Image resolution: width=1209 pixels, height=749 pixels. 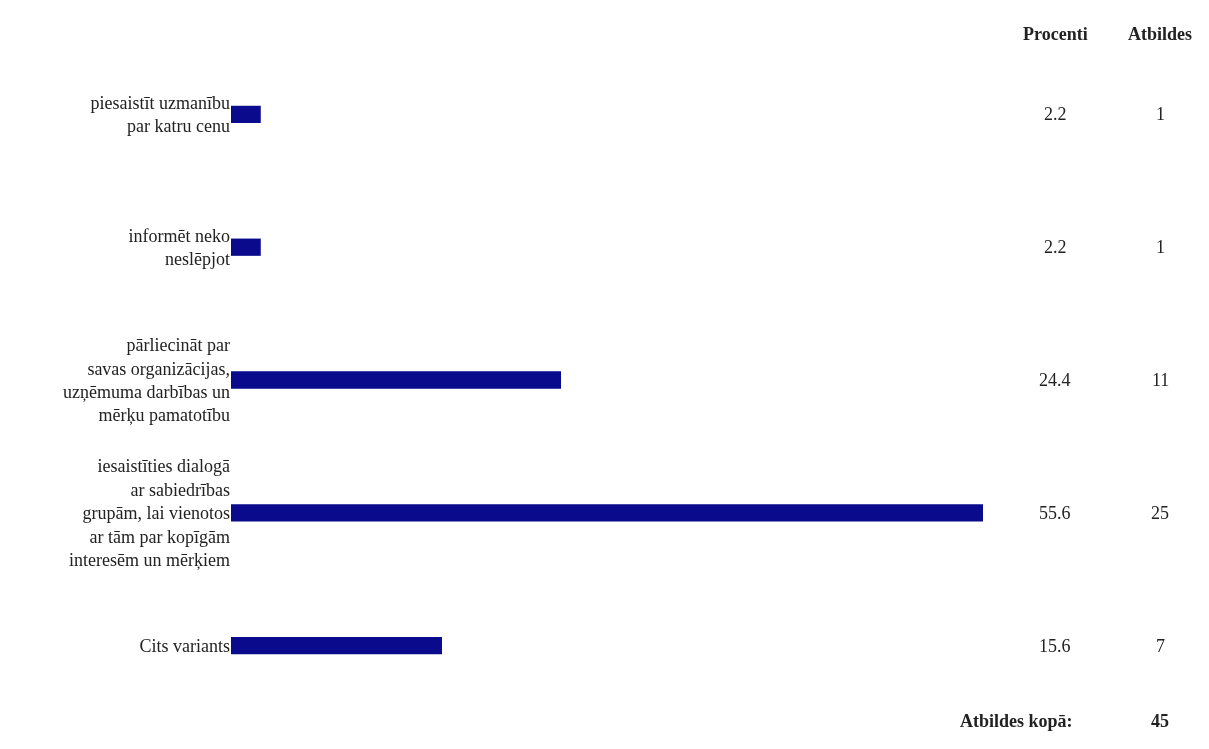 I want to click on y-tick-label: Cits variants, so click(x=184, y=645).